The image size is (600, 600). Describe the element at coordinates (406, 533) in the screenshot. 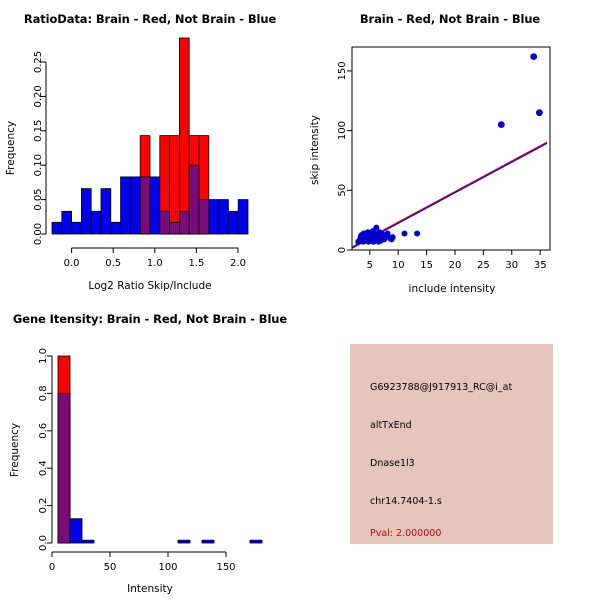

I see `pval-text: Pval: 2.000000` at that location.